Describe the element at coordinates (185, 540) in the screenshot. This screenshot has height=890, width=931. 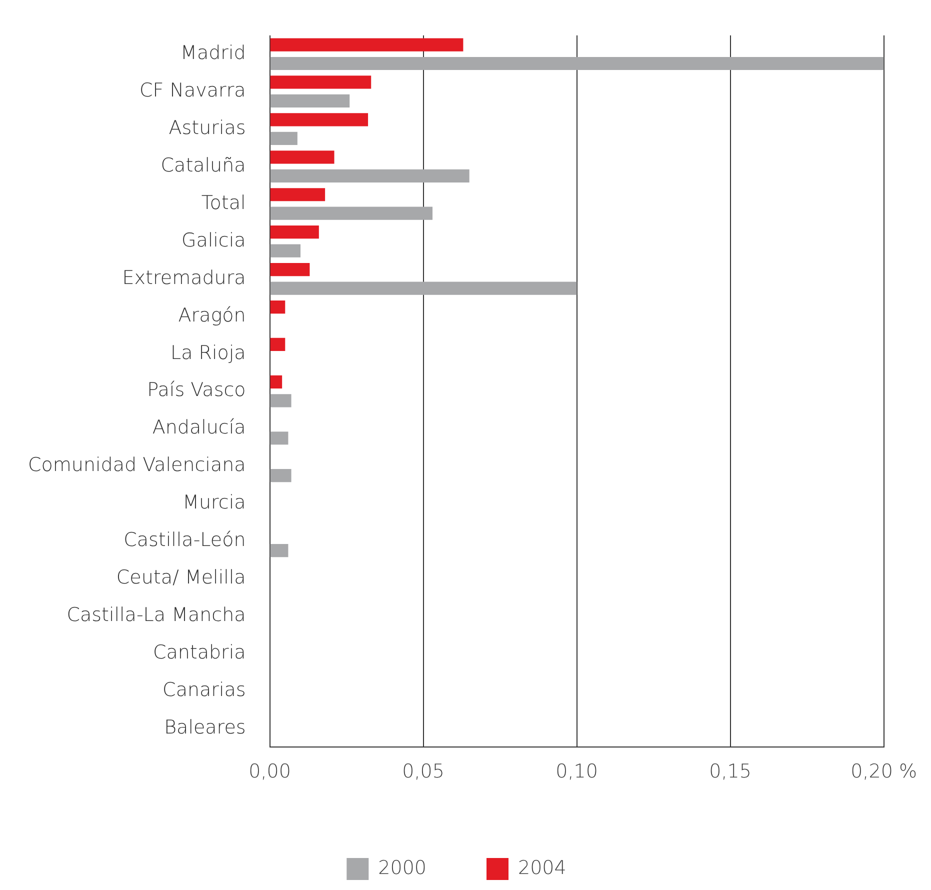
I see `y-tick-label: Castilla-León` at that location.